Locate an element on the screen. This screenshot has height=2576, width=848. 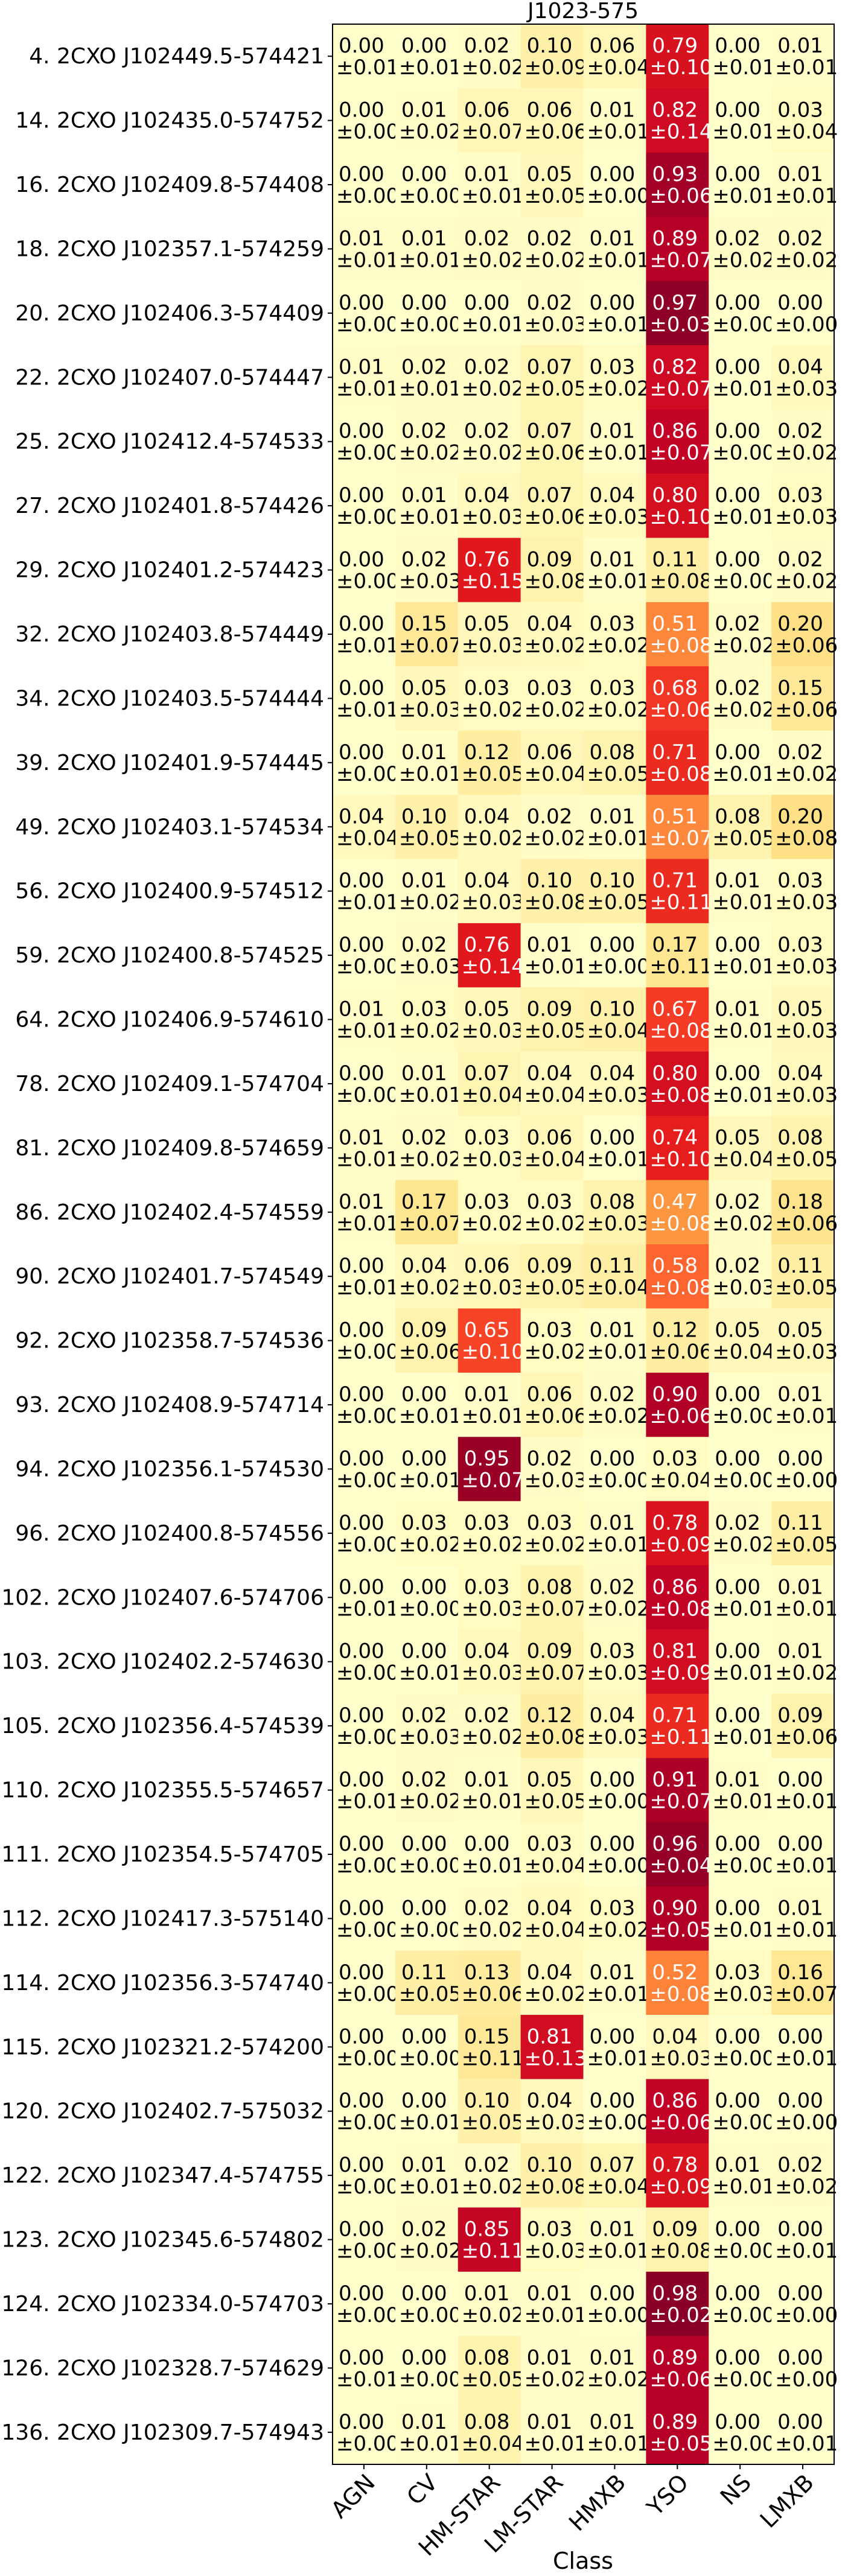
cell-value: 0.79 is located at coordinates (675, 46).